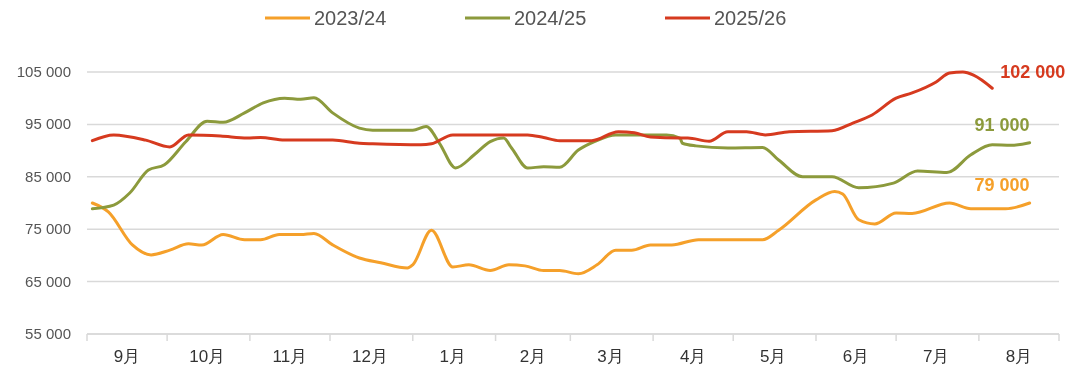  Describe the element at coordinates (773, 356) in the screenshot. I see `x-tick-label: 5月` at that location.